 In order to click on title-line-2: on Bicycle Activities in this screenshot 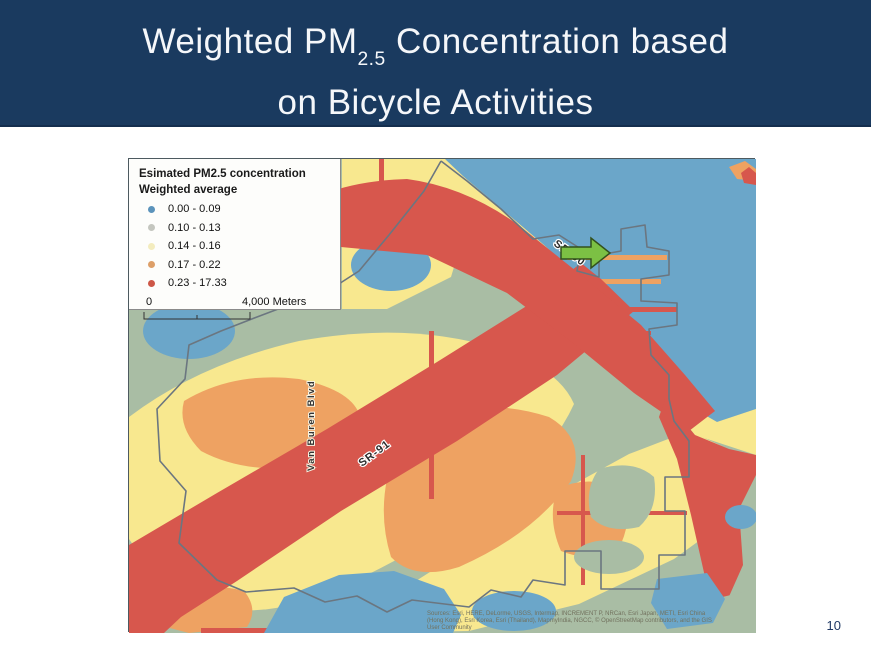, I will do `click(435, 102)`.